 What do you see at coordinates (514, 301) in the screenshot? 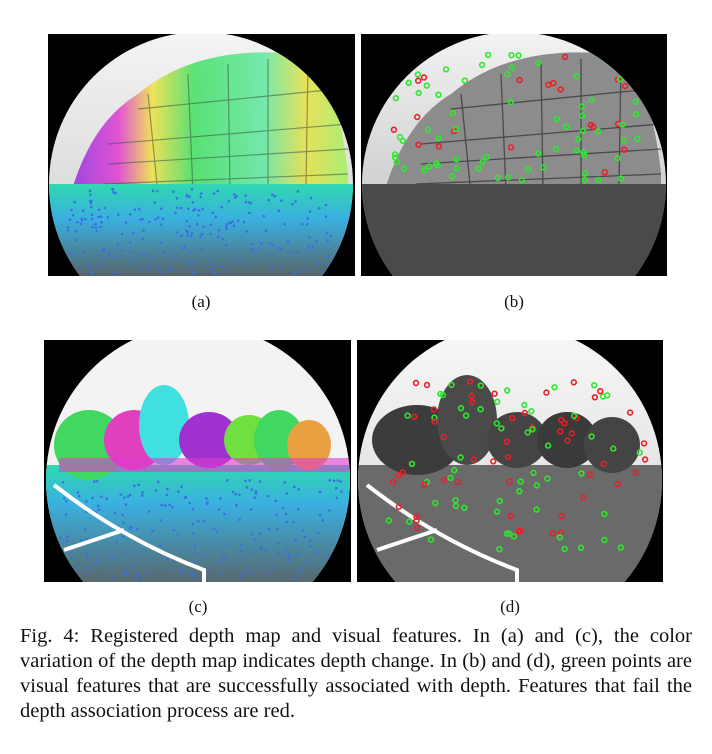
I see `panel-b-label: (b)` at bounding box center [514, 301].